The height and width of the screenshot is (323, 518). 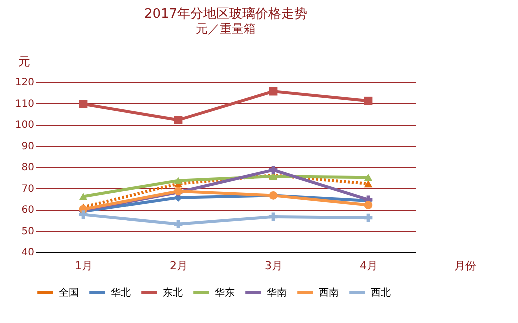 What do you see at coordinates (369, 266) in the screenshot?
I see `x-tick-label: 4月` at bounding box center [369, 266].